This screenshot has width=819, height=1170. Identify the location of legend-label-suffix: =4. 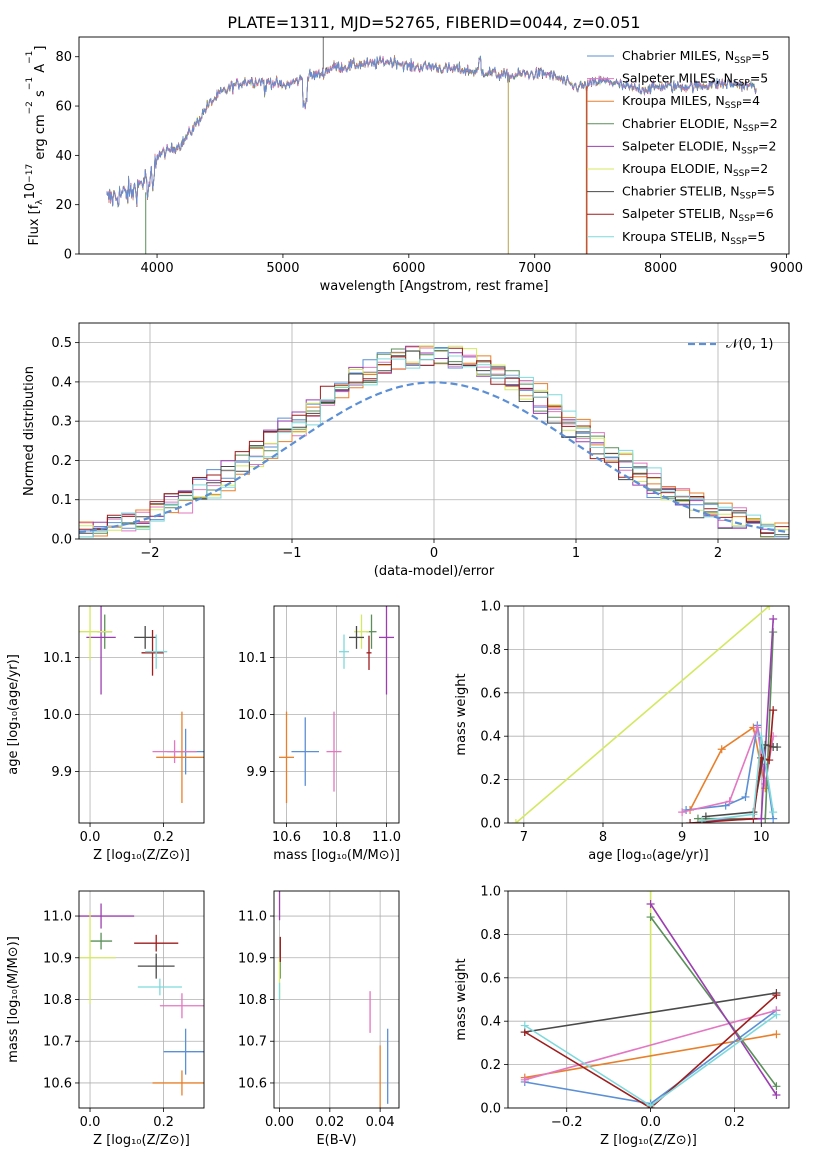
(751, 100).